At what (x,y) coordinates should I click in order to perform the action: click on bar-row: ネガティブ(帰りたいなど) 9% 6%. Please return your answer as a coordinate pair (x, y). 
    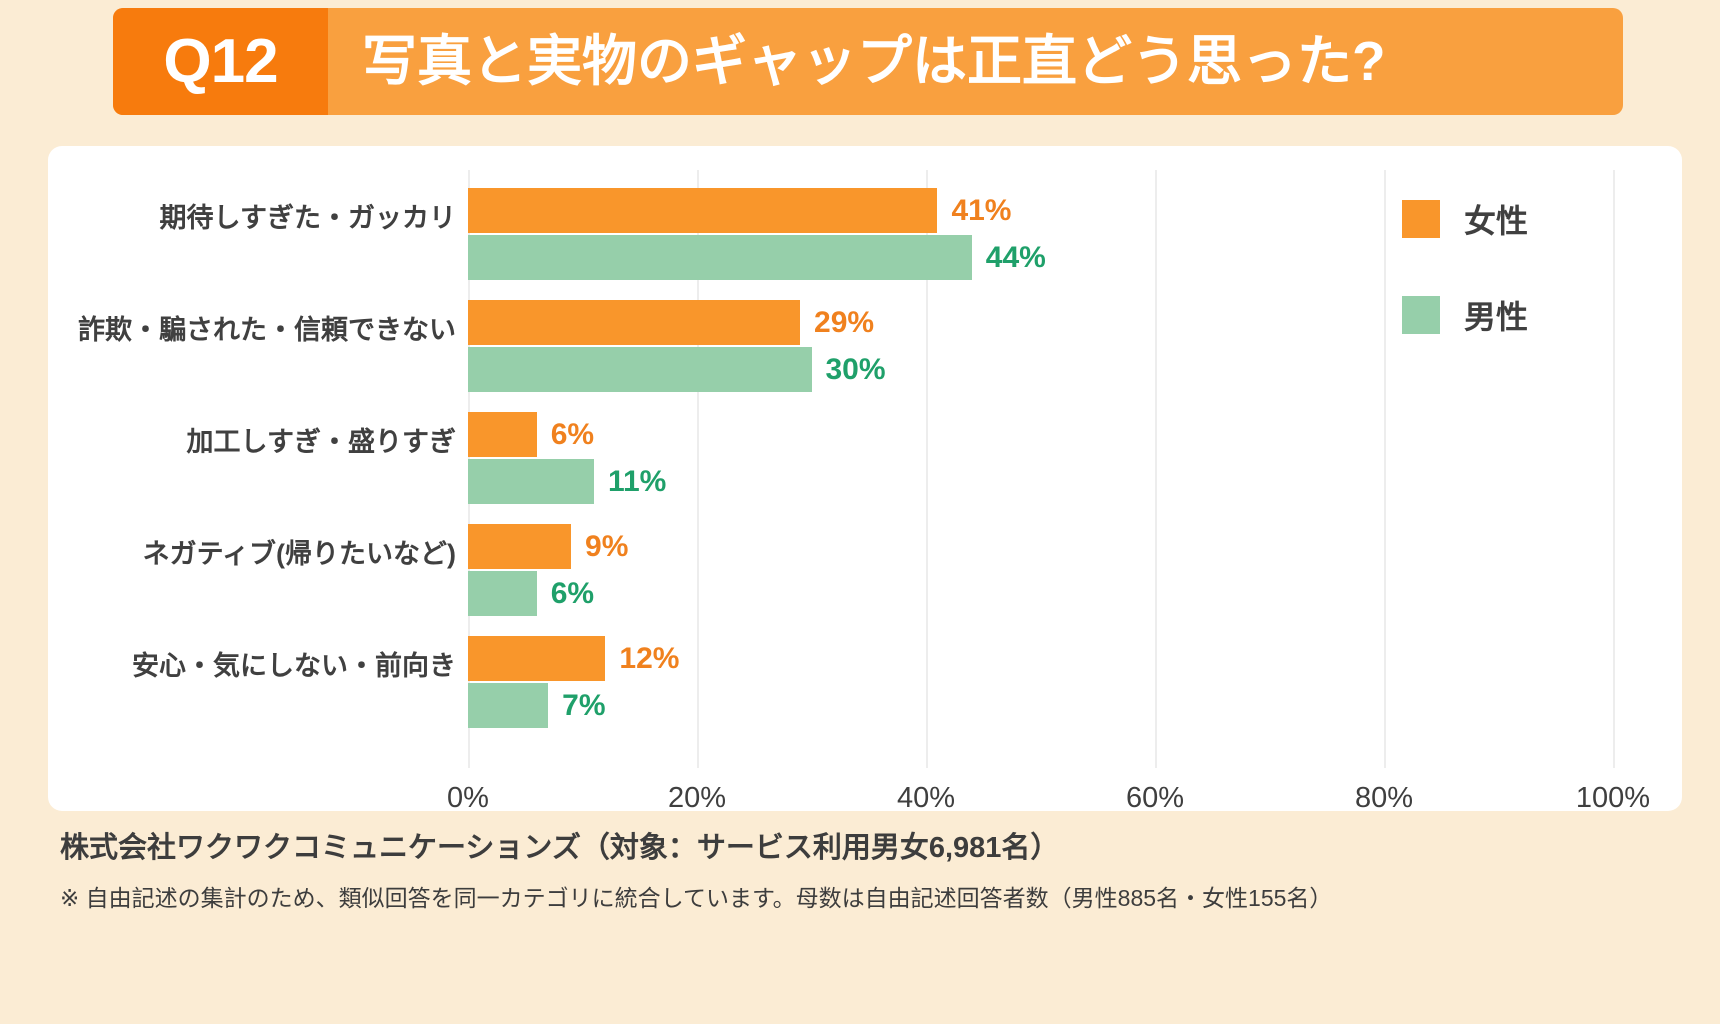
    Looking at the image, I should click on (878, 580).